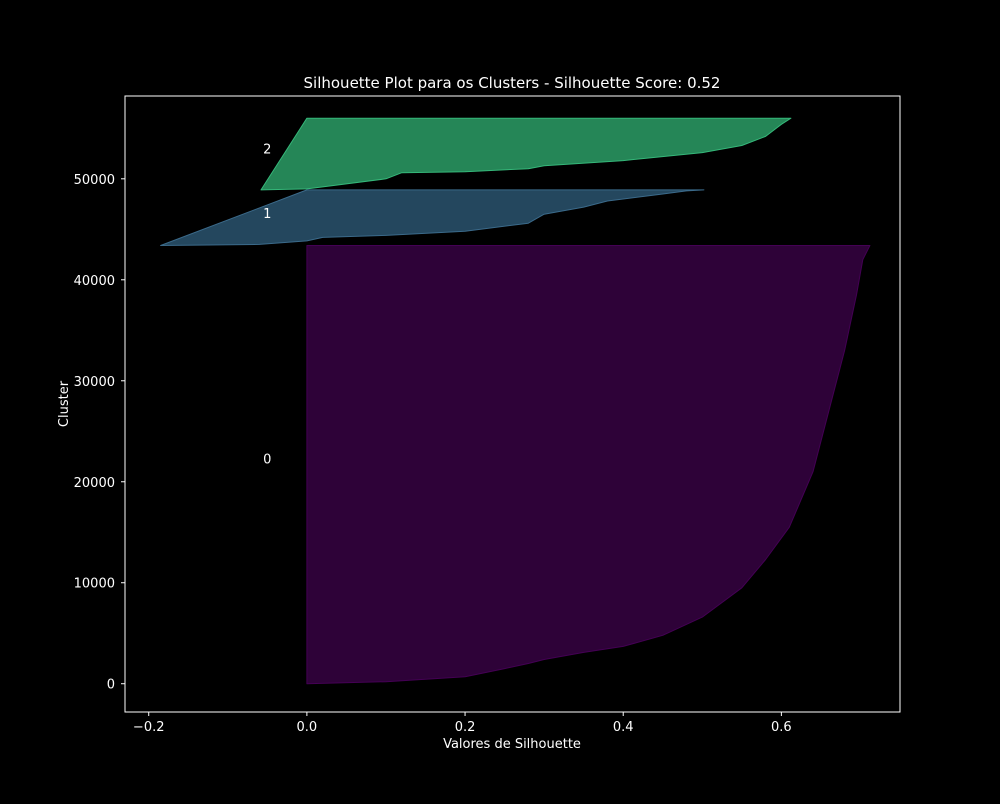  I want to click on y-axis-label: Cluster, so click(64, 403).